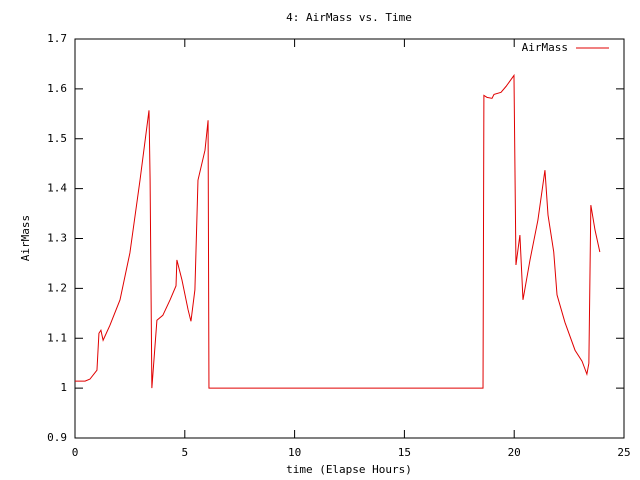 Image resolution: width=640 pixels, height=480 pixels. Describe the element at coordinates (623, 452) in the screenshot. I see `x-tick-label: 25` at that location.